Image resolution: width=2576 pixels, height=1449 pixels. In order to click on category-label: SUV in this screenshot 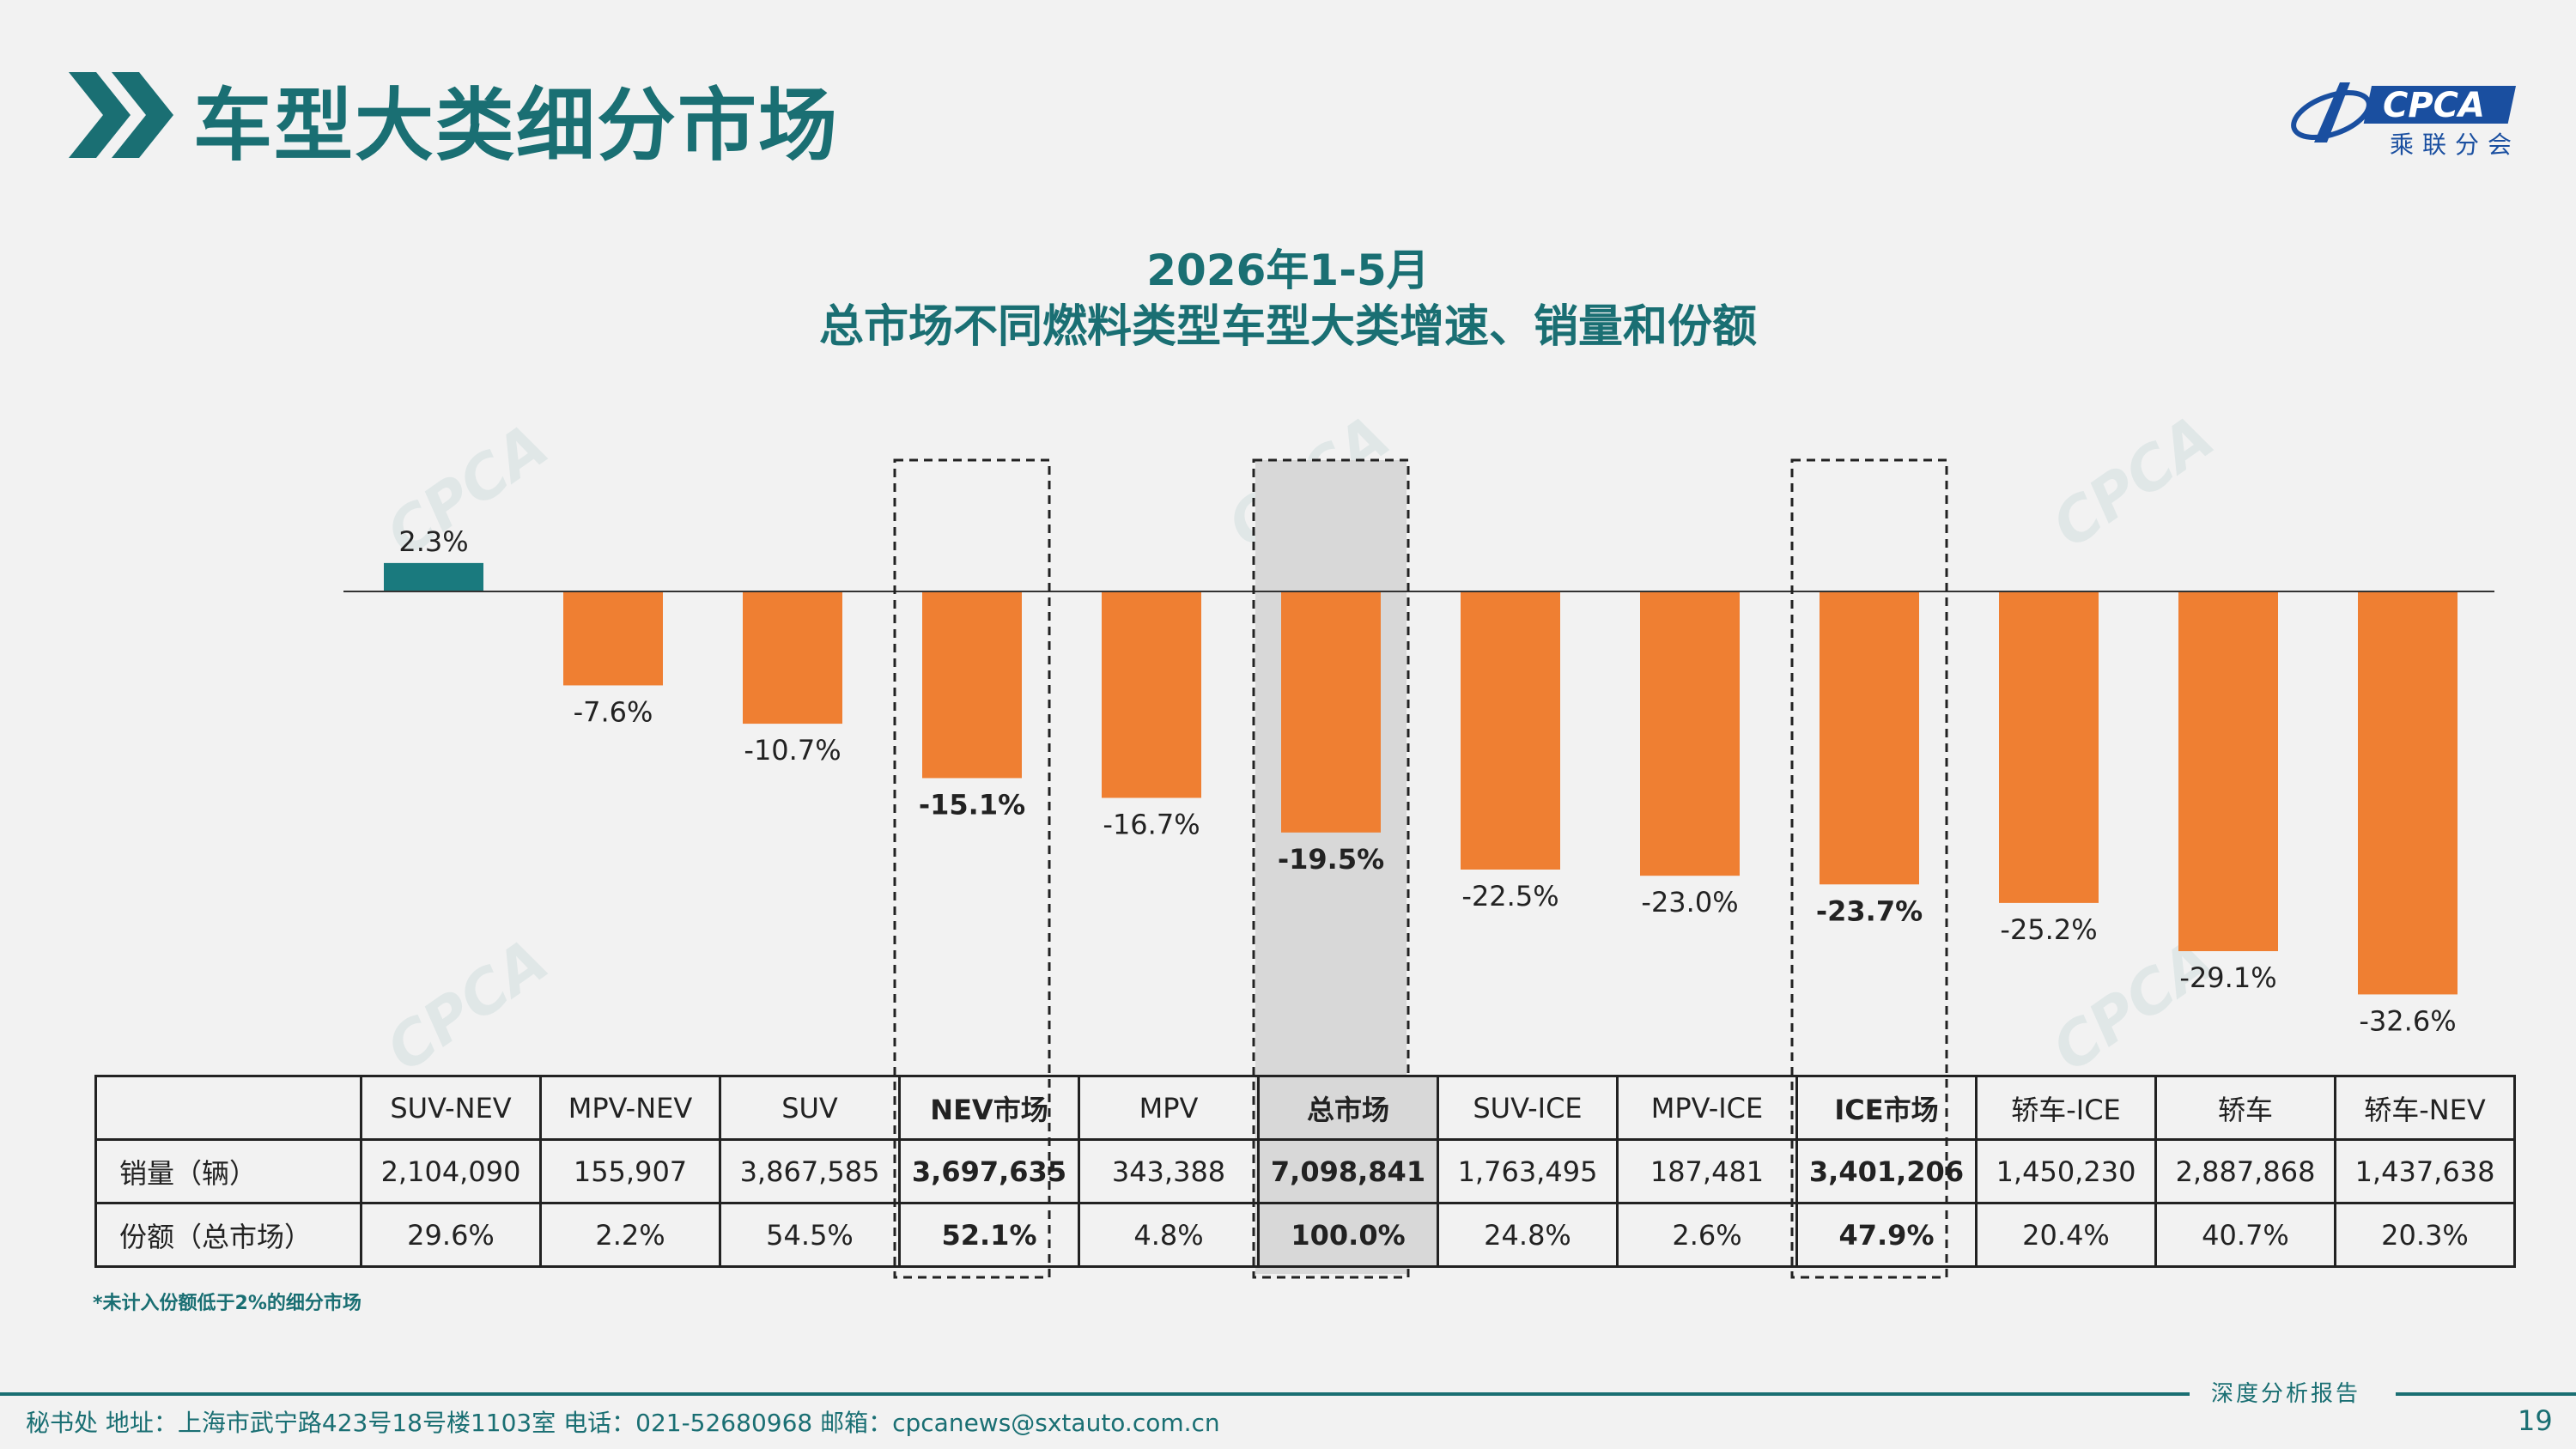, I will do `click(810, 1108)`.